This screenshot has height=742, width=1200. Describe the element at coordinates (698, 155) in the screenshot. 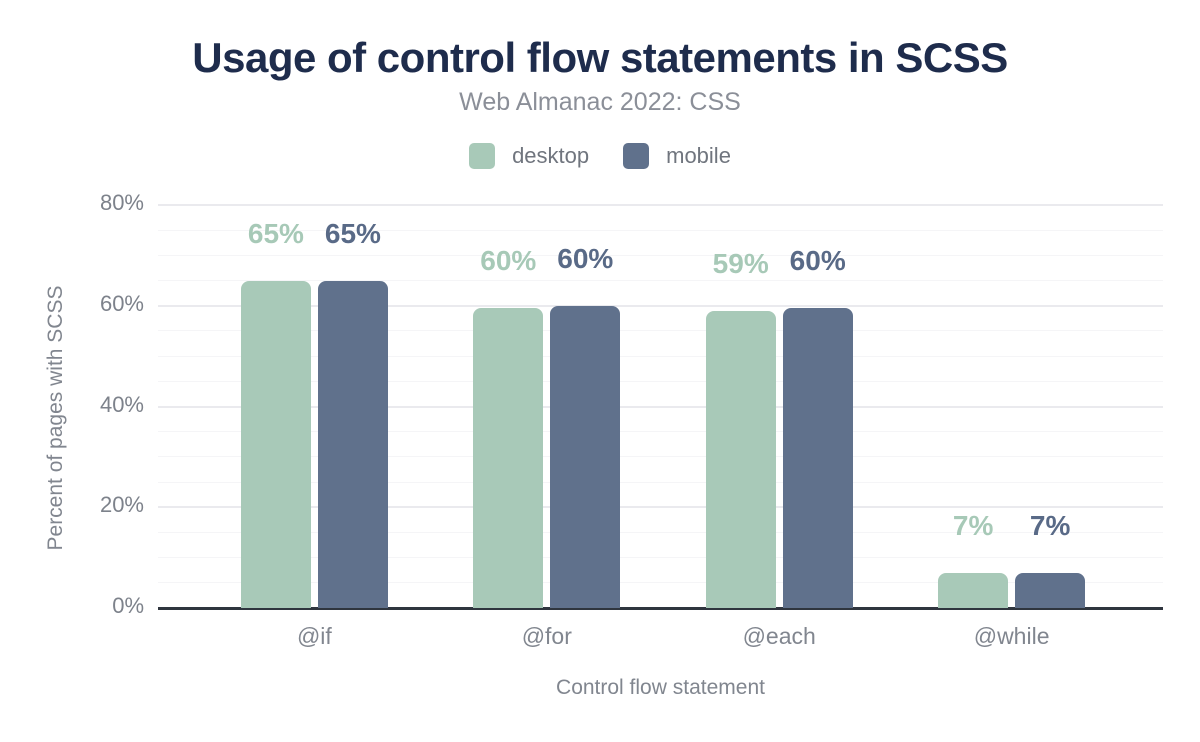

I see `legend-label-mobile: mobile` at that location.